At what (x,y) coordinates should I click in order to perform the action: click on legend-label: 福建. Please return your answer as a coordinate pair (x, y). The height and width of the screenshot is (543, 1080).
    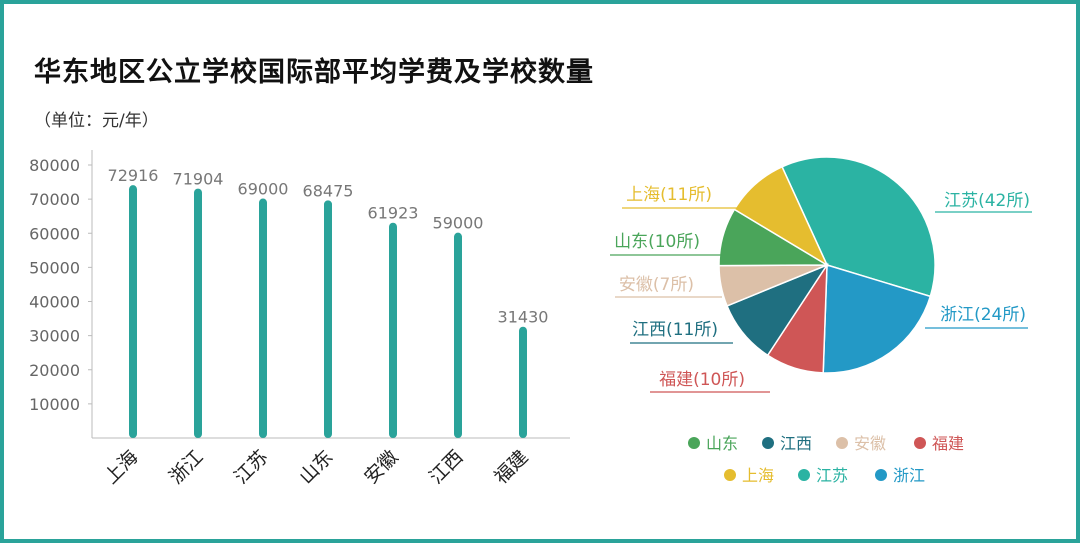
    Looking at the image, I should click on (948, 443).